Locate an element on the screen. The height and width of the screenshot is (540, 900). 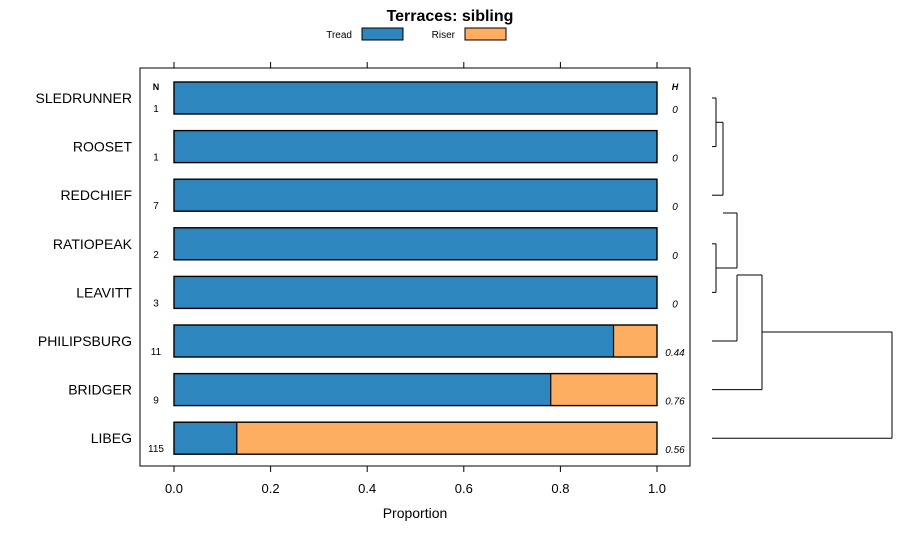
x-tick-label-0: 0.0 is located at coordinates (174, 488).